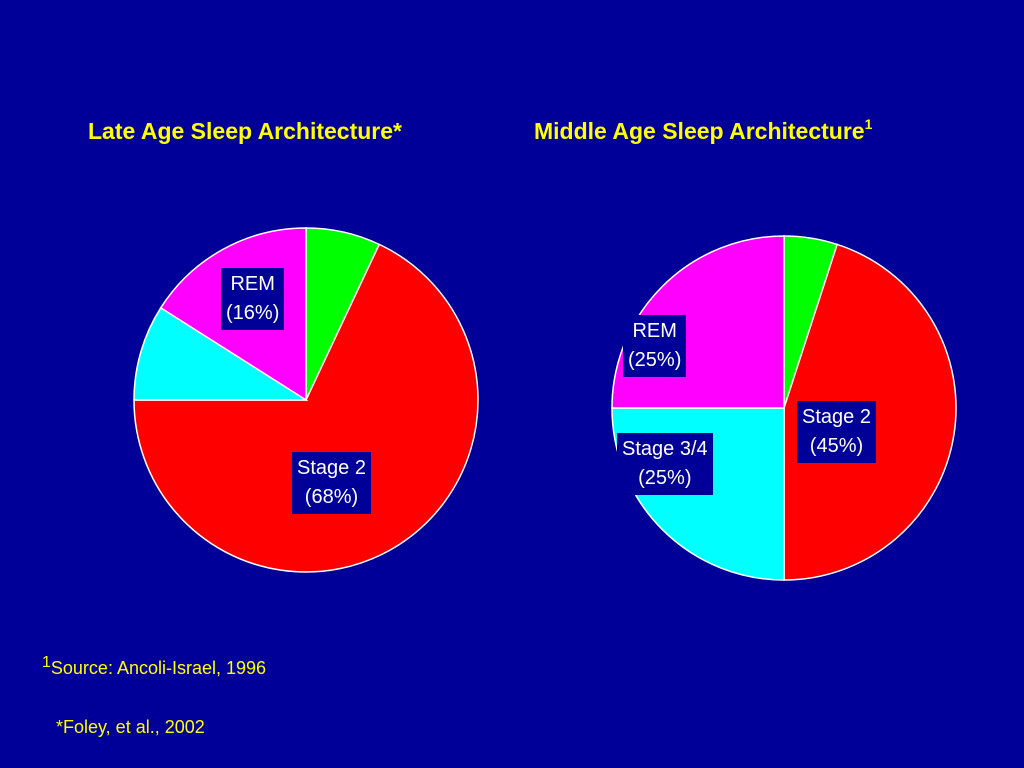 Image resolution: width=1024 pixels, height=768 pixels. Describe the element at coordinates (836, 432) in the screenshot. I see `middle-age-stage2-label: Stage 2 (45%)` at that location.